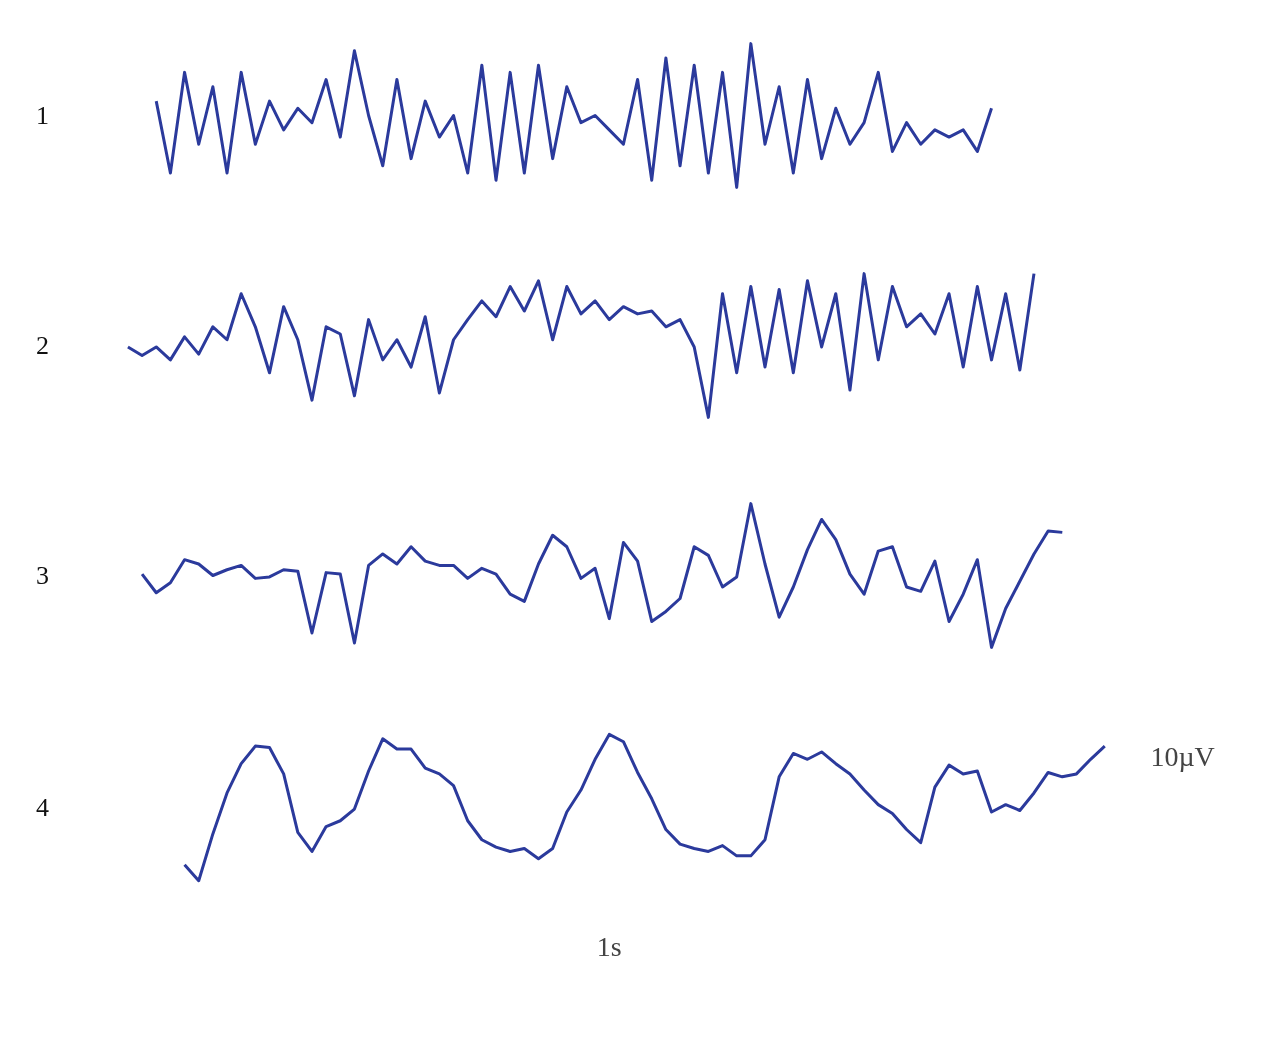  I want to click on text: 10µV, so click(1182, 756).